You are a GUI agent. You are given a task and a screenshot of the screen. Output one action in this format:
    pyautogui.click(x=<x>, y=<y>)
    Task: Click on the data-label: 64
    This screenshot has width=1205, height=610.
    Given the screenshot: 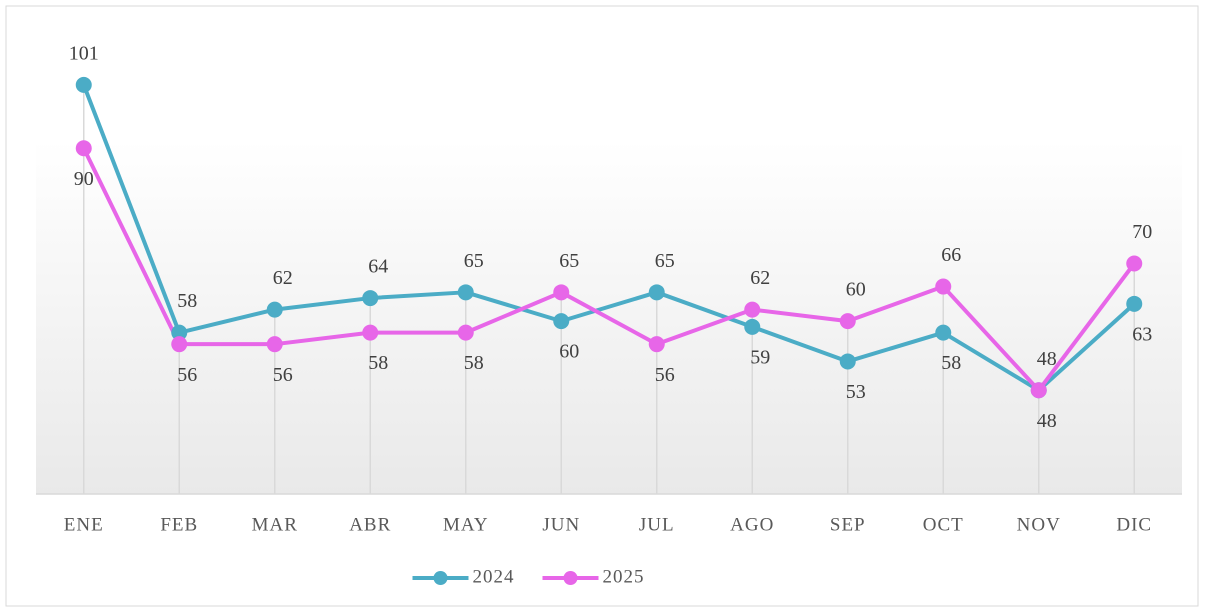 What is the action you would take?
    pyautogui.click(x=378, y=267)
    